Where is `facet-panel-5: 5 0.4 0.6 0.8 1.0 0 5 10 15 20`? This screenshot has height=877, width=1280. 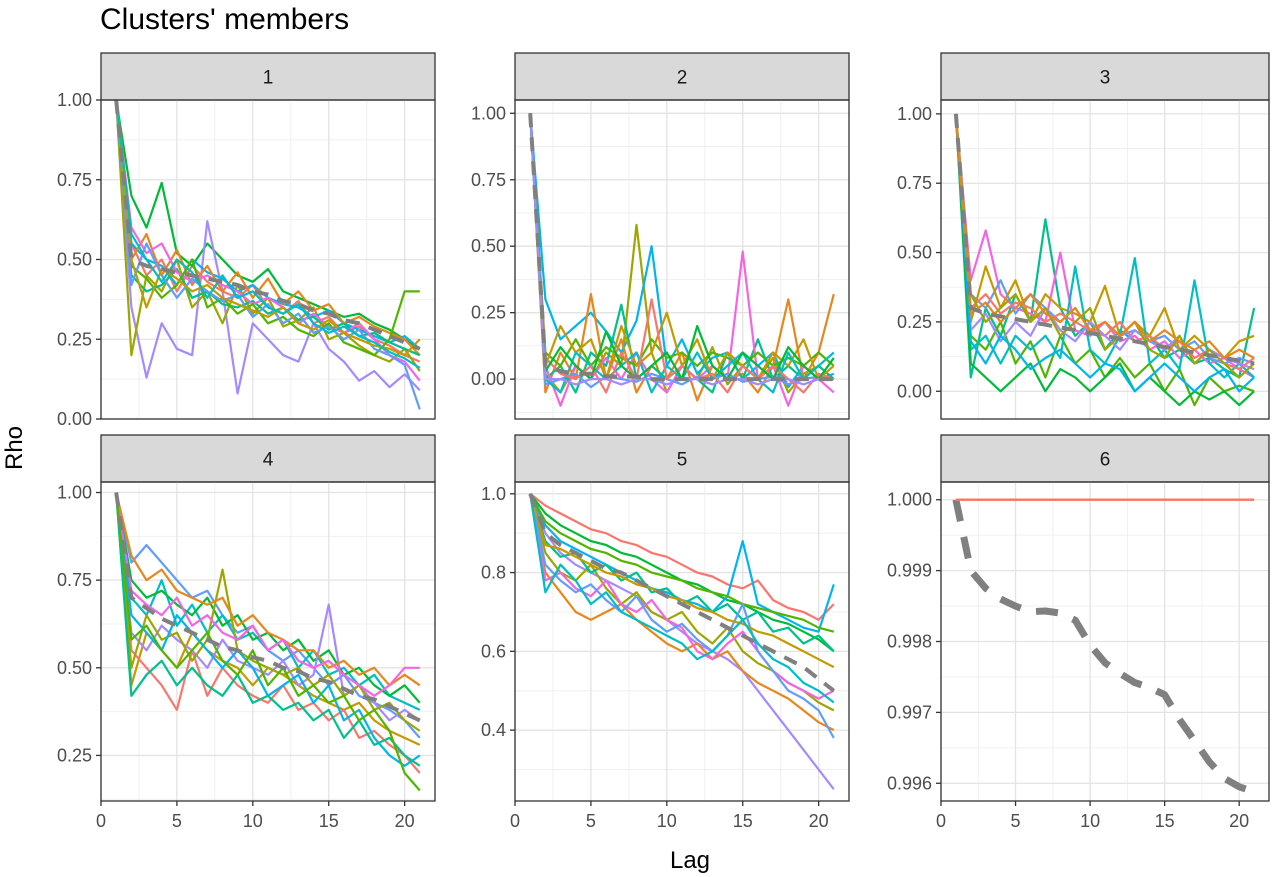 facet-panel-5: 5 0.4 0.6 0.8 1.0 0 5 10 15 20 is located at coordinates (665, 632).